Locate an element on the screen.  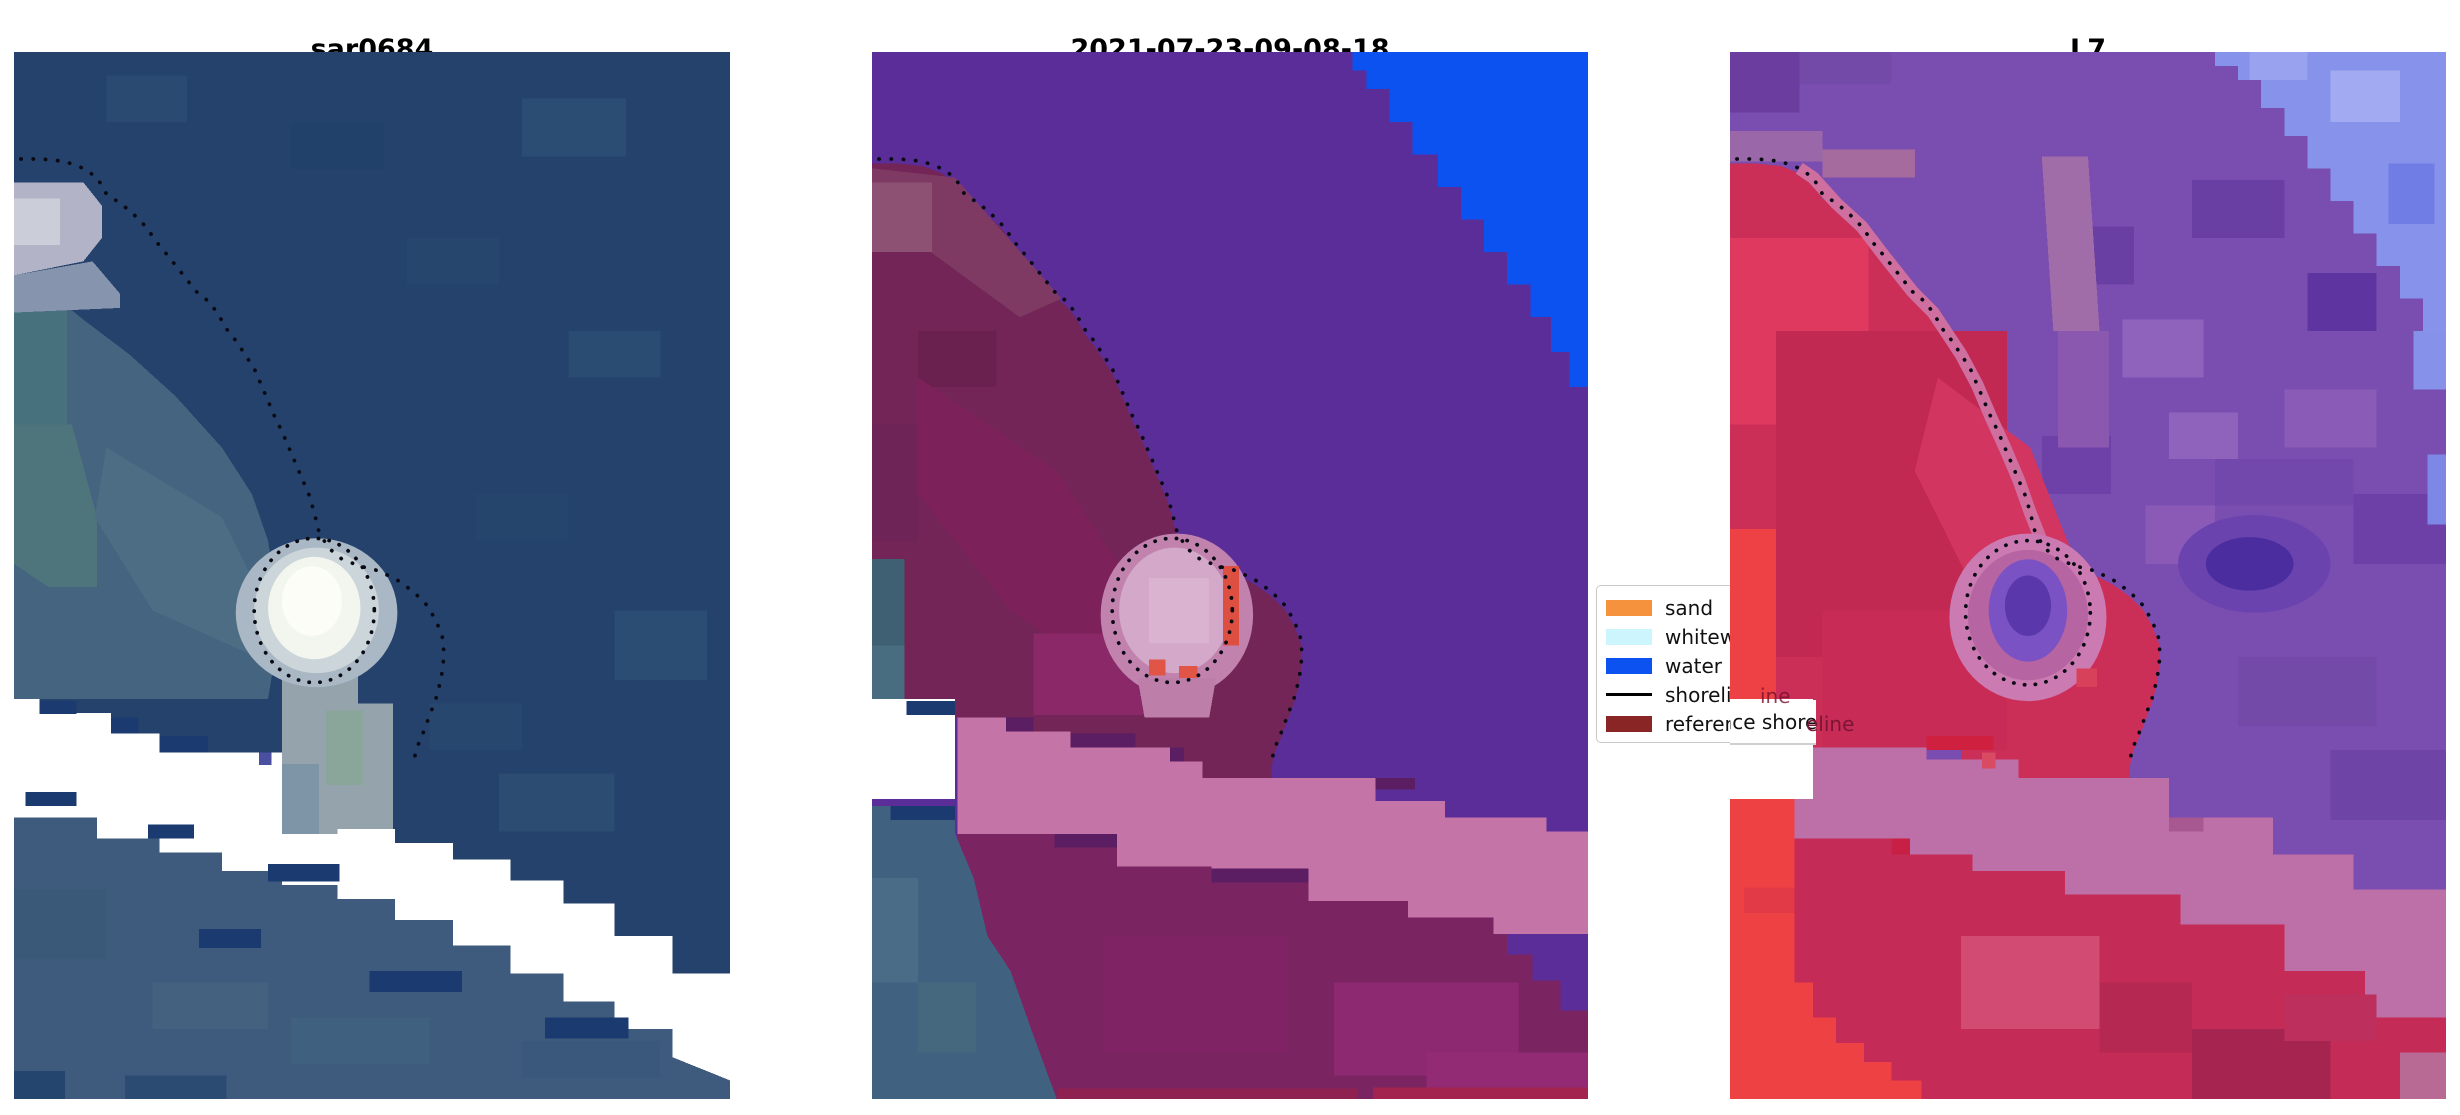
legend-label: sand is located at coordinates (1689, 607).